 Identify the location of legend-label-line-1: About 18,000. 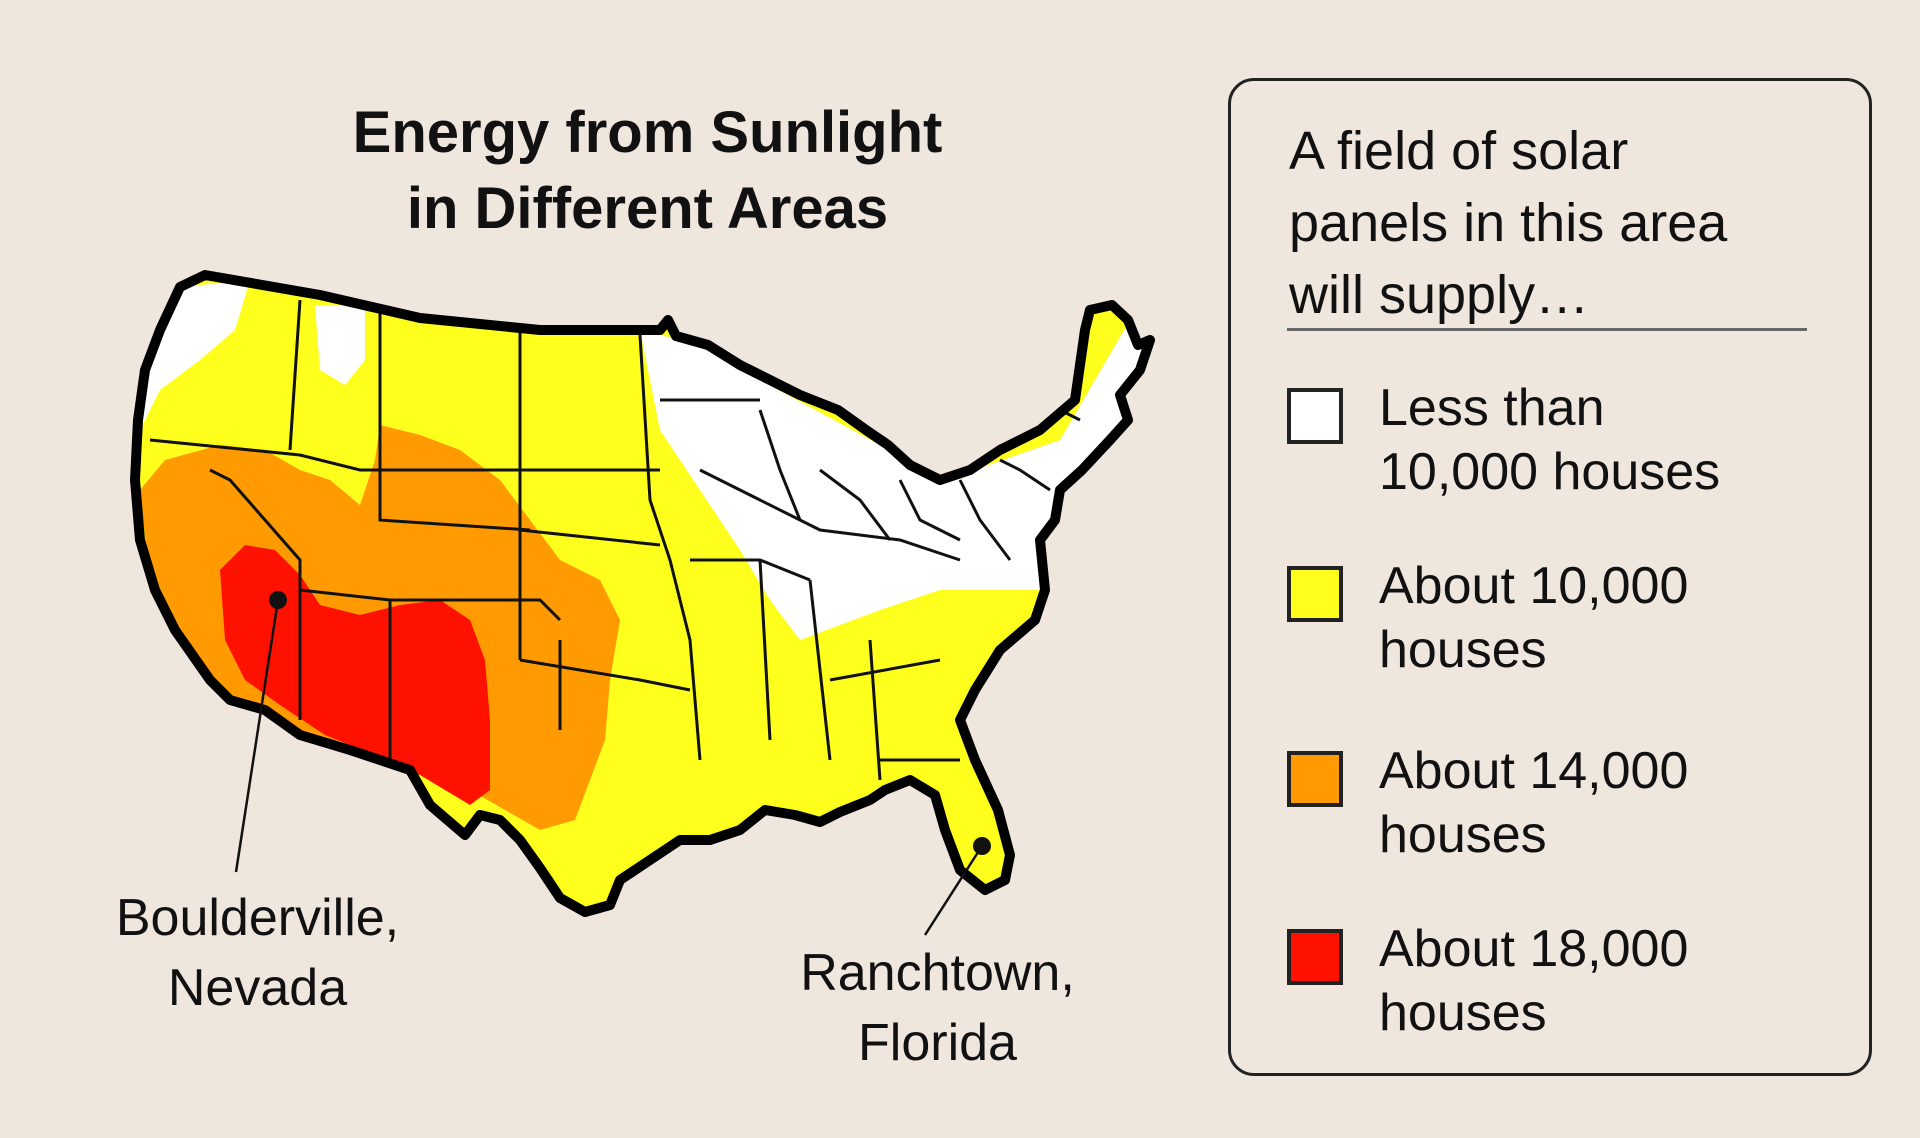
(1534, 949).